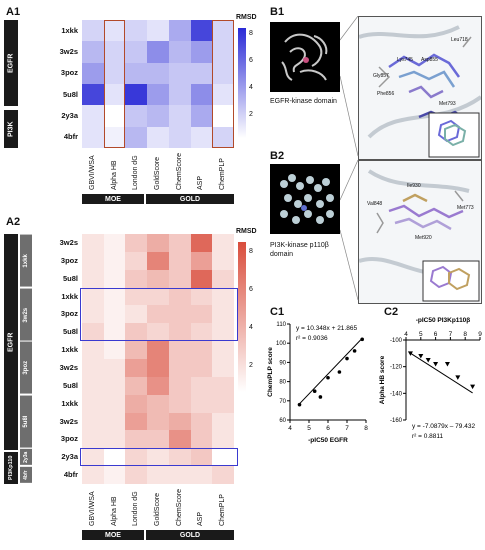 The height and width of the screenshot is (550, 485). What do you see at coordinates (114, 175) in the screenshot?
I see `heatmap-a1-column-label: Alpha HB` at bounding box center [114, 175].